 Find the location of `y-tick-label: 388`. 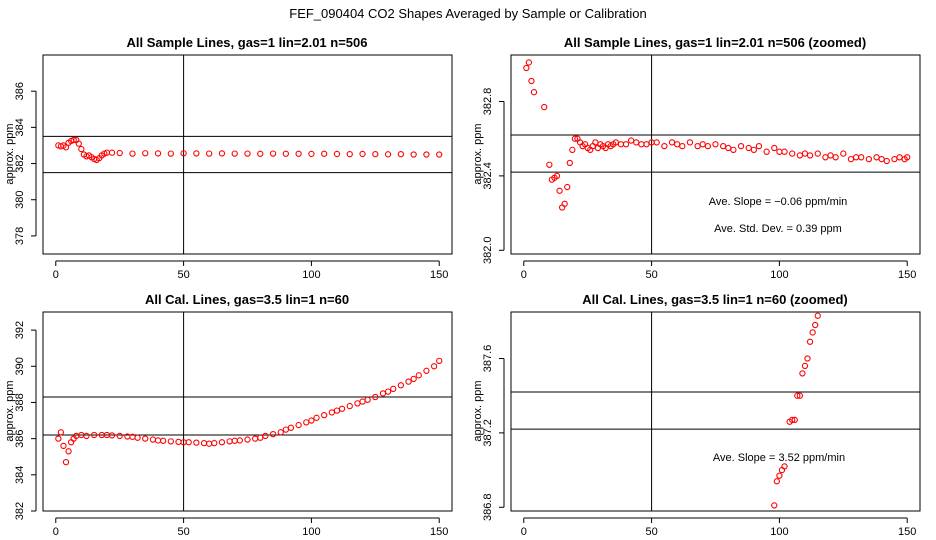

y-tick-label: 388 is located at coordinates (20, 402).